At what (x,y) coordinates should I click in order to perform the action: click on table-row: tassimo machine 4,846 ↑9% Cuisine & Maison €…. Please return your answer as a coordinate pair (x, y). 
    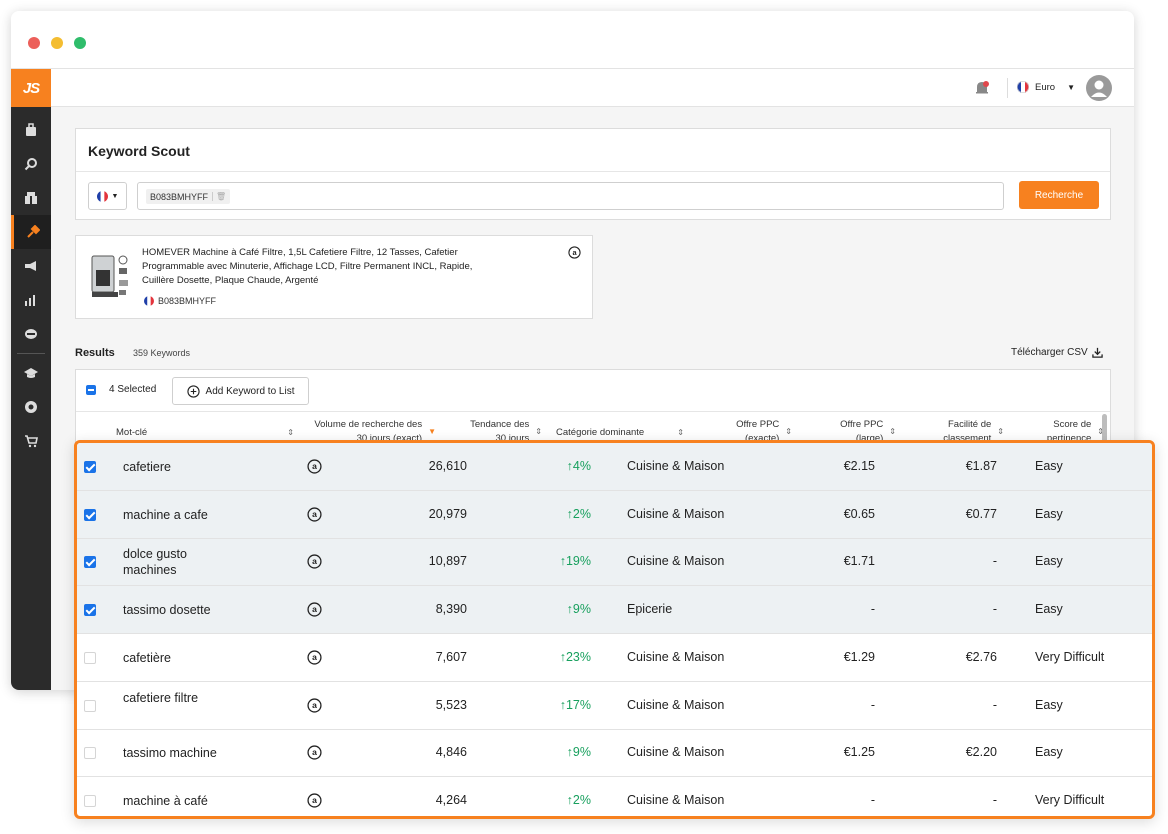
    Looking at the image, I should click on (614, 754).